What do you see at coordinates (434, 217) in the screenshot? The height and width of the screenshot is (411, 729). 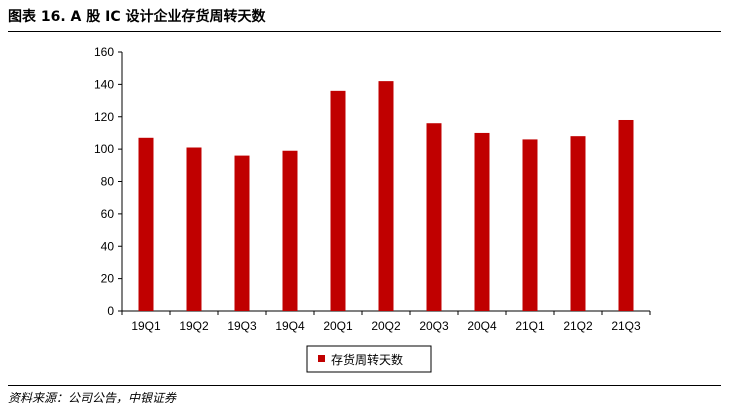 I see `bar-20Q3` at bounding box center [434, 217].